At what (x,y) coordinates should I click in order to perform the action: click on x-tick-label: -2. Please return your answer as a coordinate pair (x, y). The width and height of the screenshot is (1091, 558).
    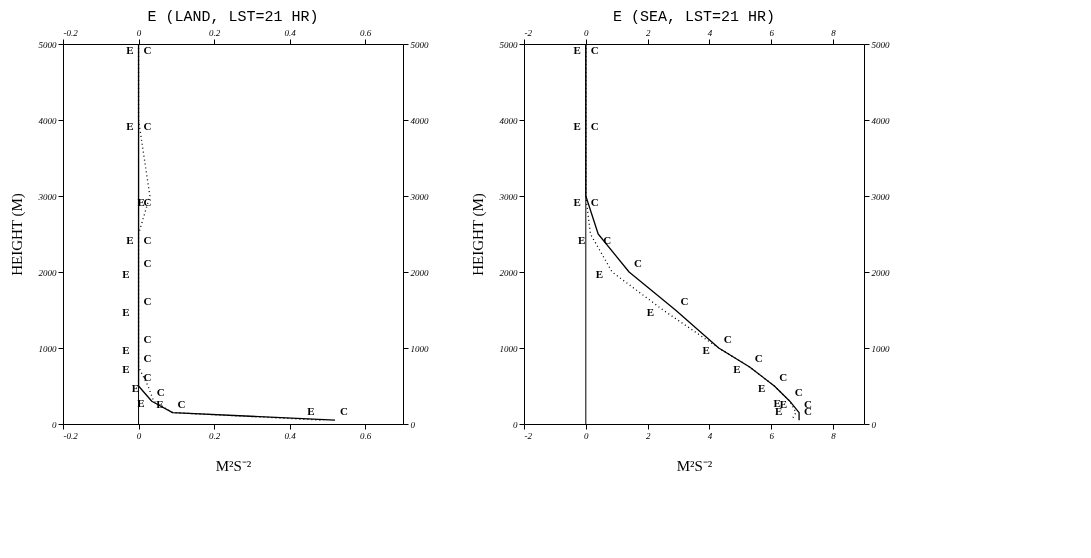
    Looking at the image, I should click on (528, 435).